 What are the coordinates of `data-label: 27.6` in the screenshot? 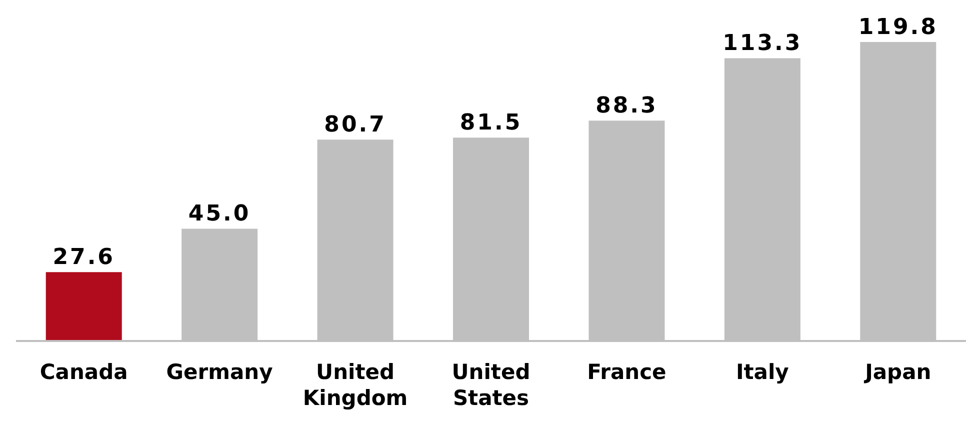 It's located at (83, 257).